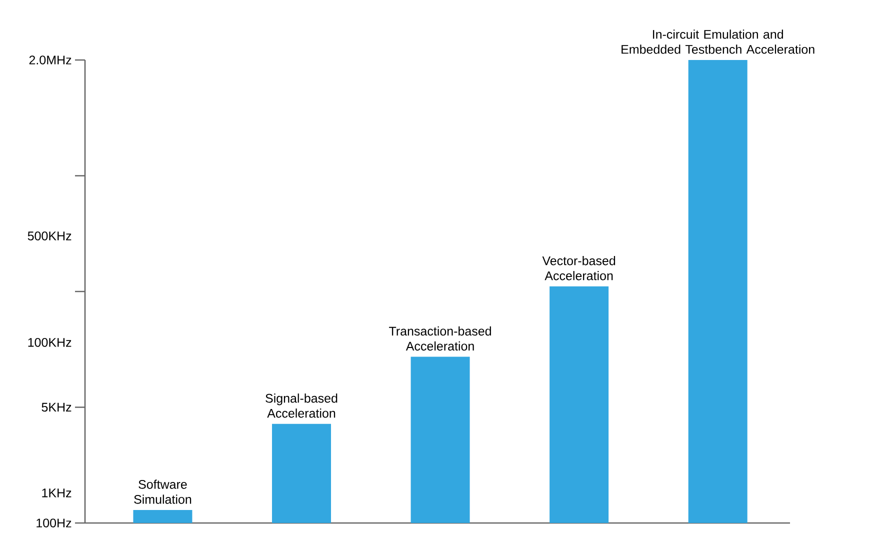 The image size is (886, 534). I want to click on x-tick-label: Vector-based Acceleration, so click(579, 268).